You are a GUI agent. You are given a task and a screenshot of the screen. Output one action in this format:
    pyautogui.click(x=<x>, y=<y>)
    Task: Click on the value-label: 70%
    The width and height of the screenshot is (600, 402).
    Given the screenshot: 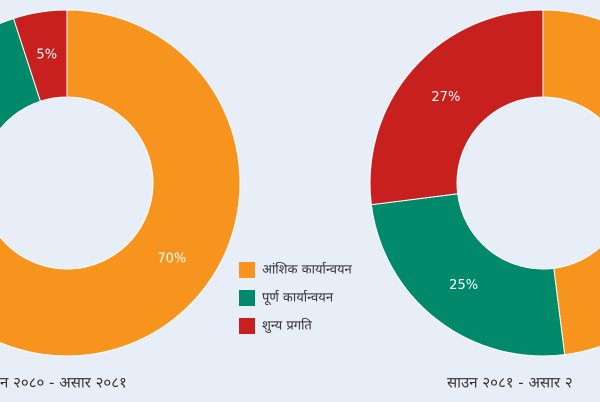 What is the action you would take?
    pyautogui.click(x=171, y=259)
    